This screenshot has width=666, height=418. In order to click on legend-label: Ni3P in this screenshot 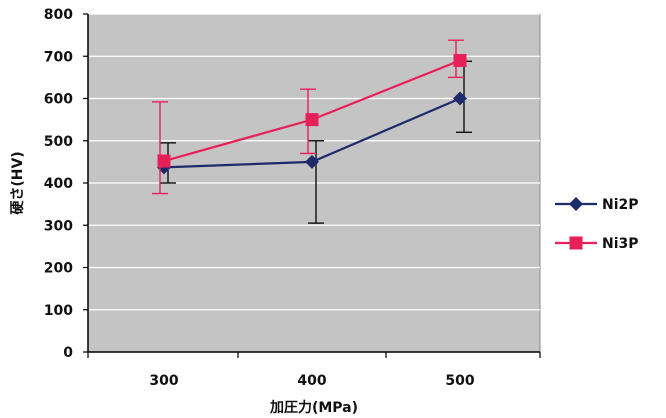, I will do `click(620, 244)`.